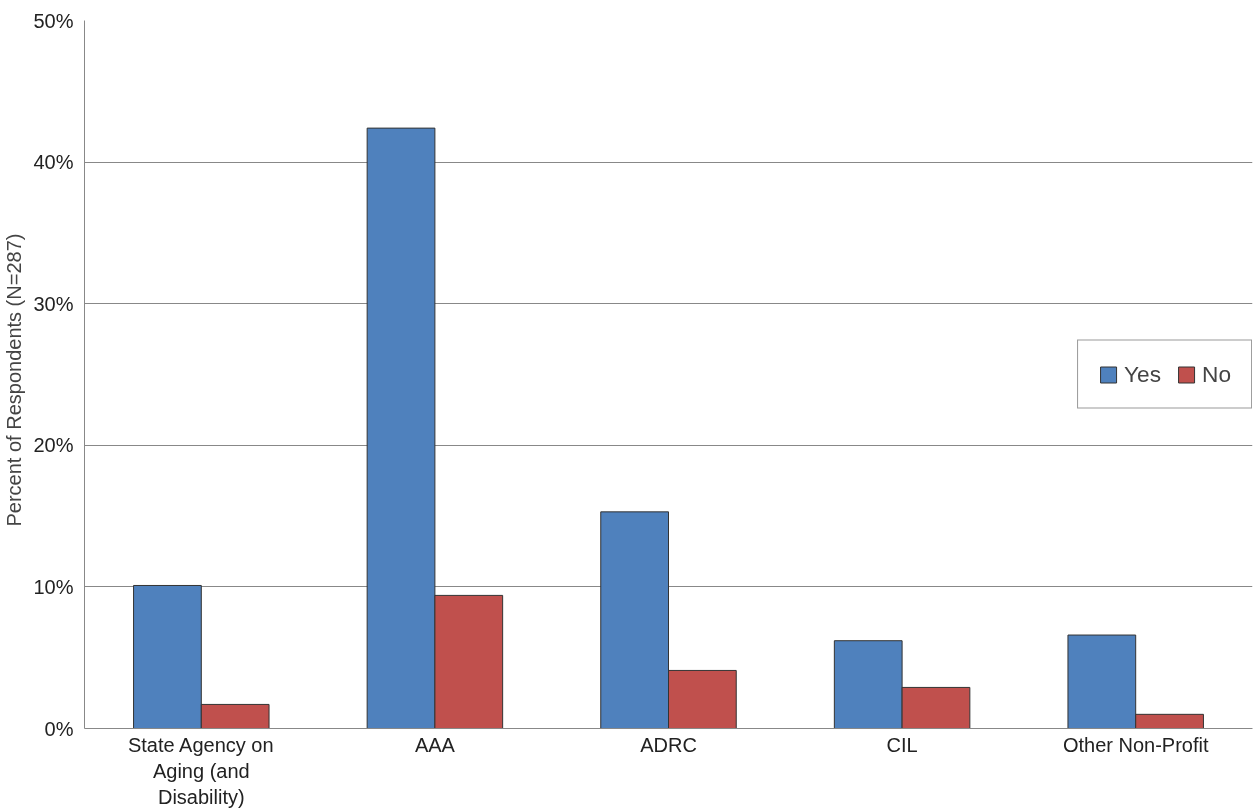 Image resolution: width=1257 pixels, height=811 pixels. Describe the element at coordinates (53, 445) in the screenshot. I see `y-tick-label: 20%` at that location.